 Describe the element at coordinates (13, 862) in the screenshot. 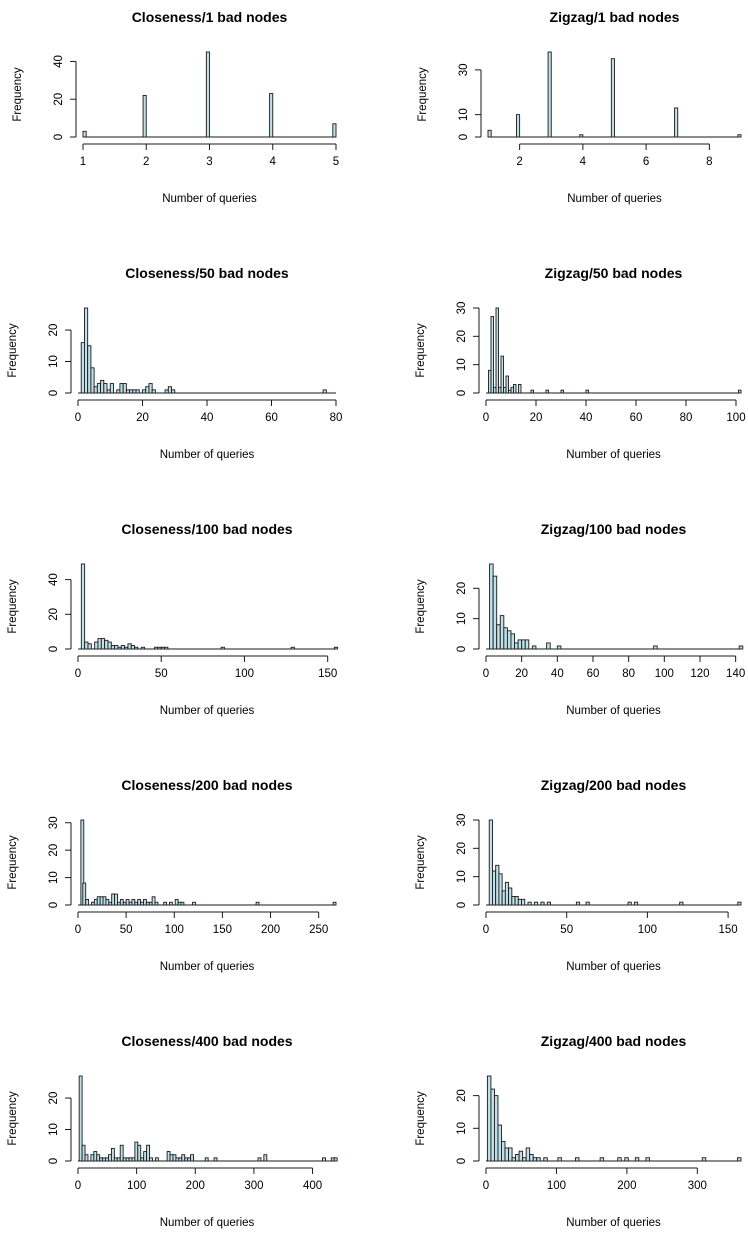

I see `y-axis-label: Frequency` at that location.